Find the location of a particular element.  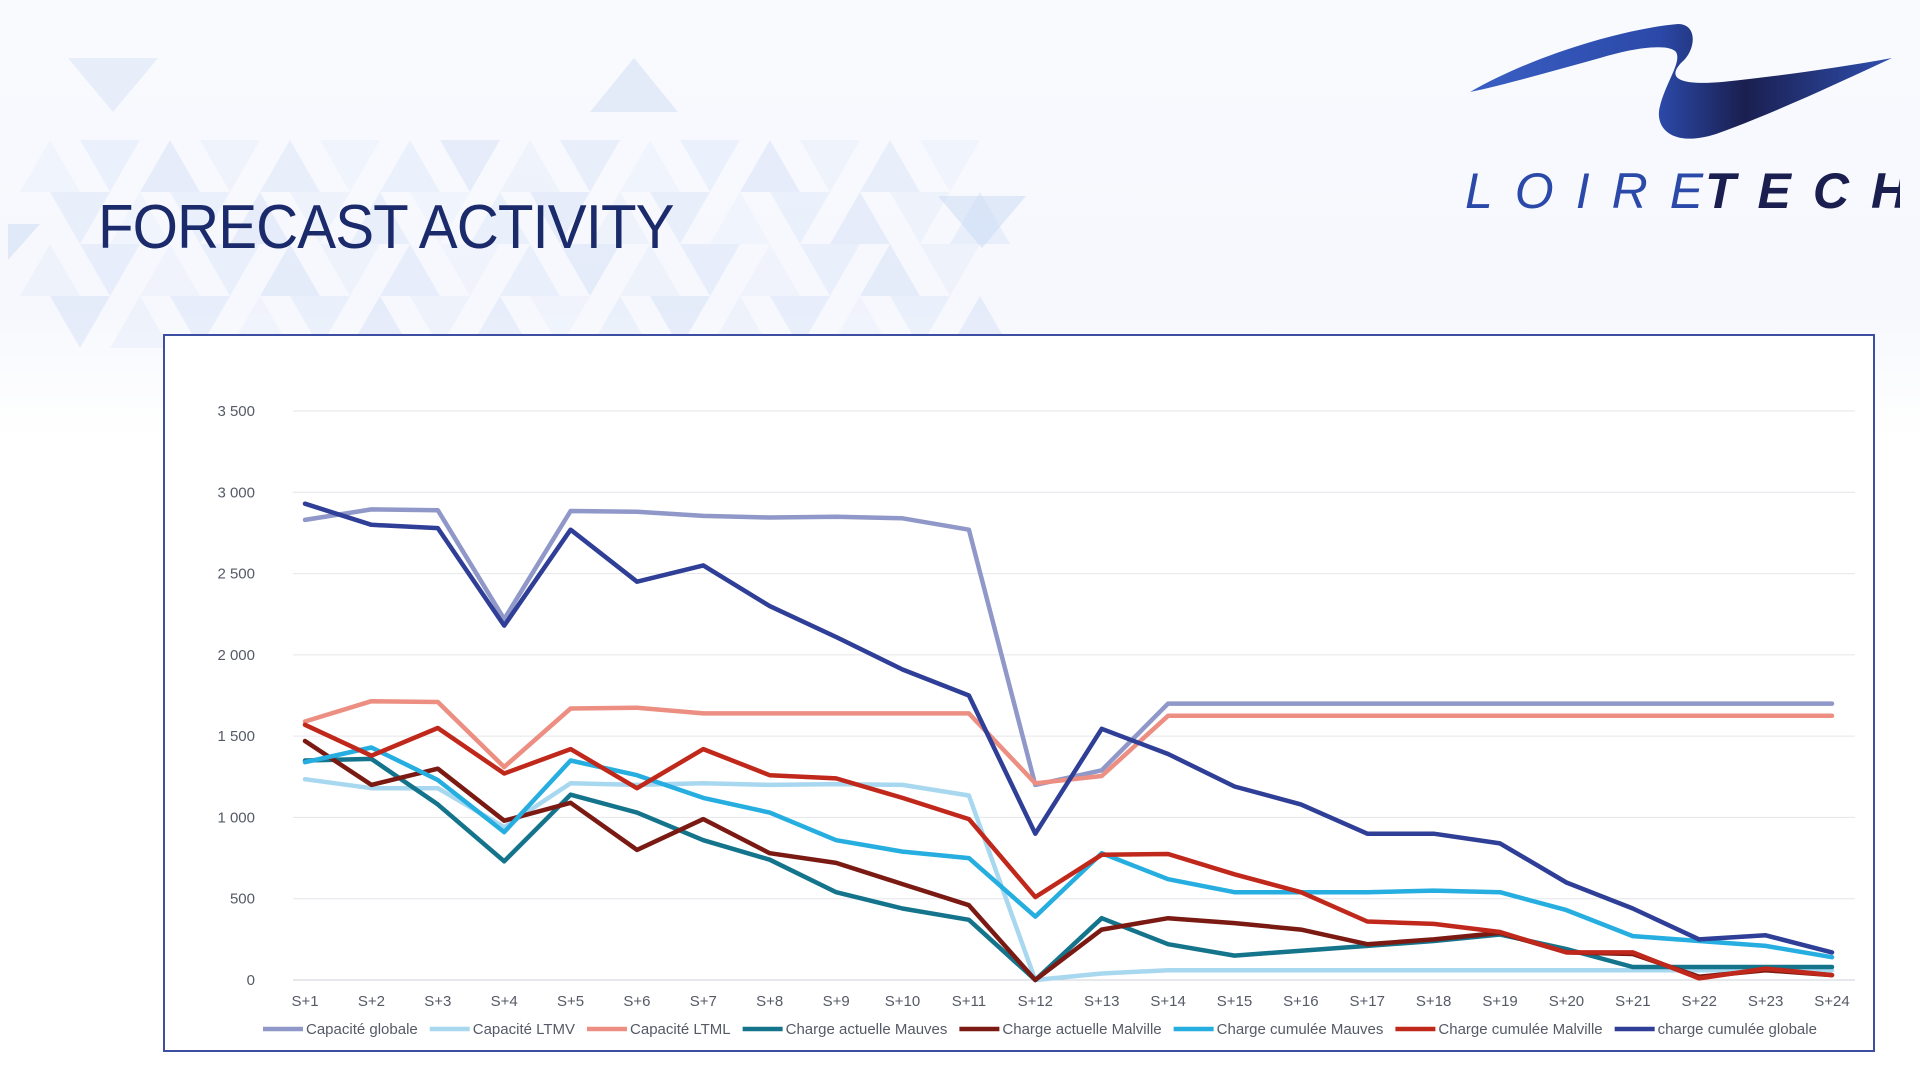

x-tick-label: S+8 is located at coordinates (769, 1001).